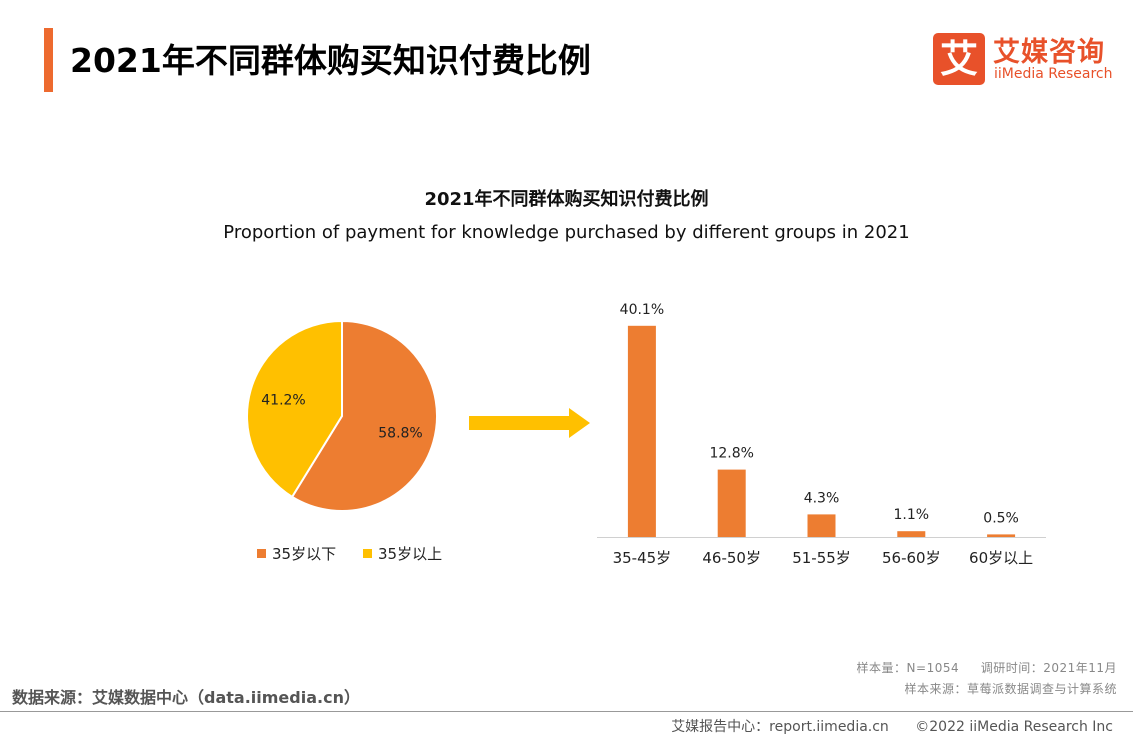  What do you see at coordinates (1014, 727) in the screenshot?
I see `footer-copyright: ©2022 iiMedia Research Inc` at bounding box center [1014, 727].